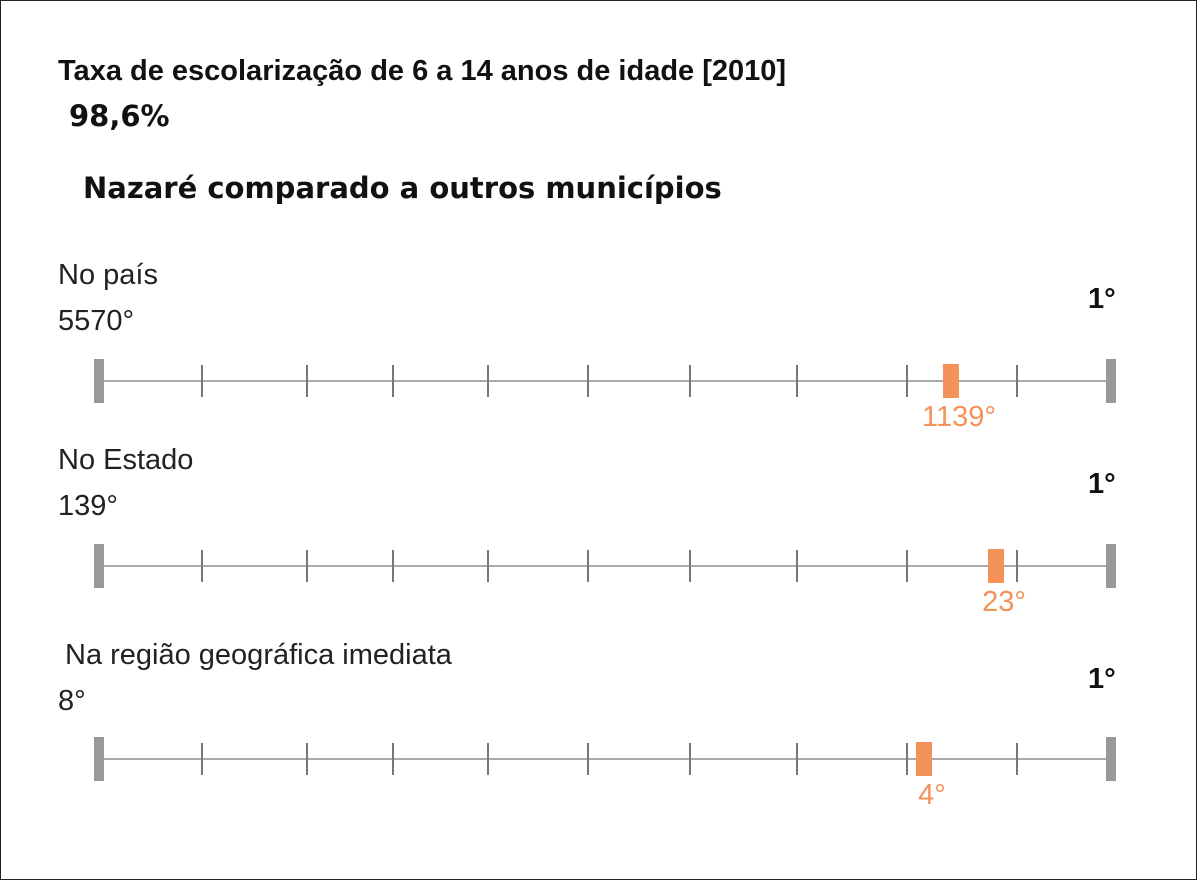 This screenshot has width=1200, height=880. Describe the element at coordinates (402, 188) in the screenshot. I see `subtitle: Nazaré comparado a outros municípios` at that location.